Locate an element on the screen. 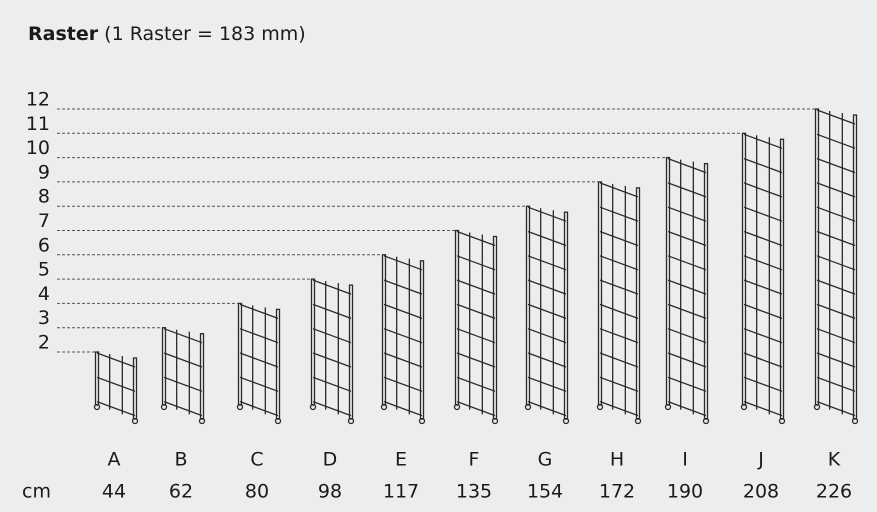 Image resolution: width=877 pixels, height=512 pixels. level-label: 2 is located at coordinates (44, 343).